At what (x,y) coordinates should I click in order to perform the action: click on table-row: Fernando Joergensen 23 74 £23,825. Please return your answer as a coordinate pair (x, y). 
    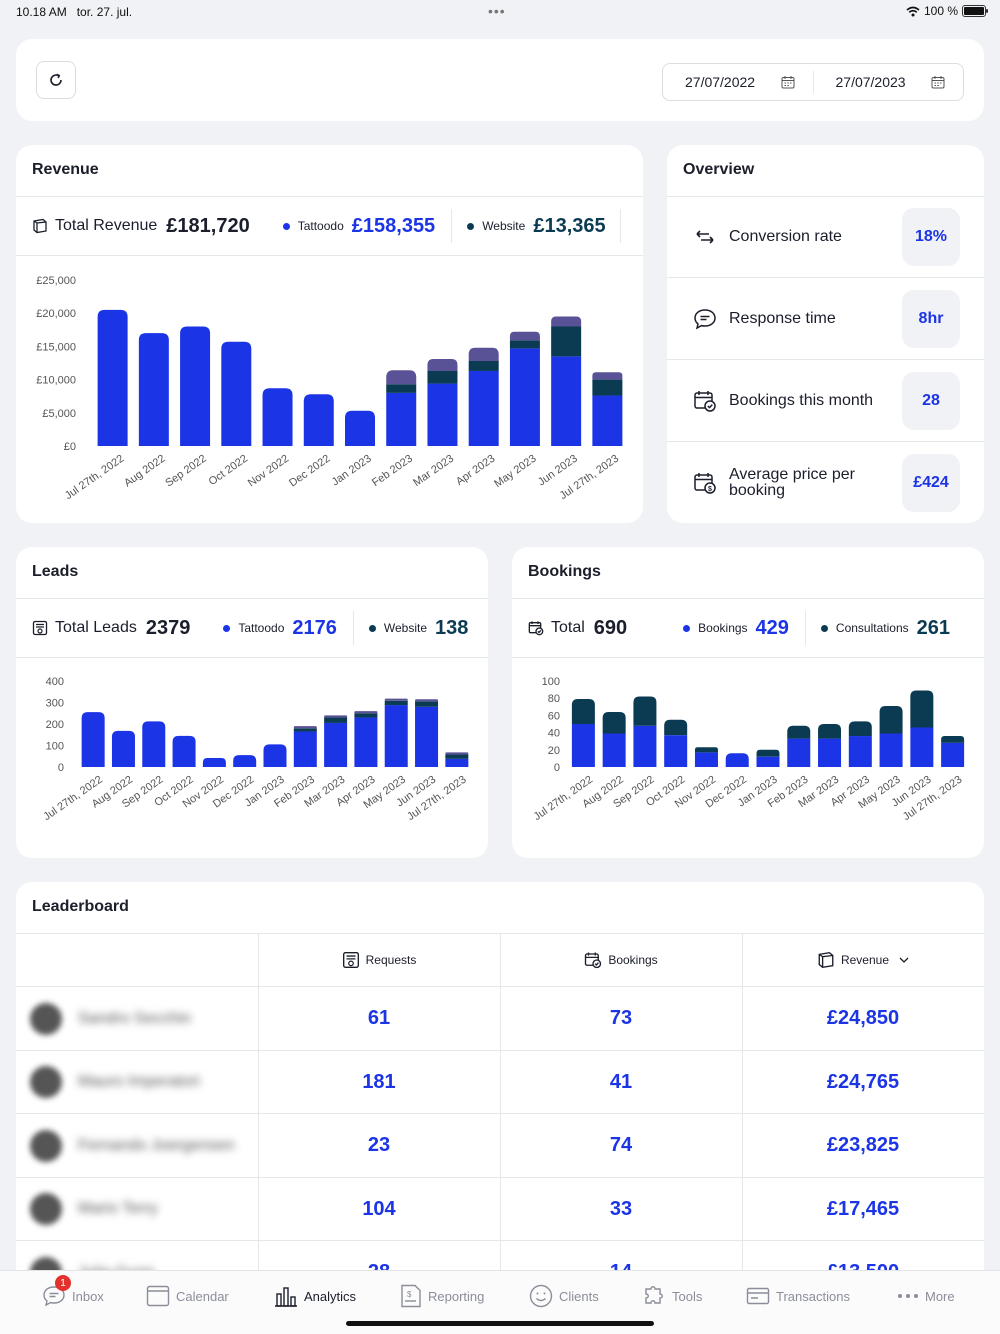
    Looking at the image, I should click on (500, 1145).